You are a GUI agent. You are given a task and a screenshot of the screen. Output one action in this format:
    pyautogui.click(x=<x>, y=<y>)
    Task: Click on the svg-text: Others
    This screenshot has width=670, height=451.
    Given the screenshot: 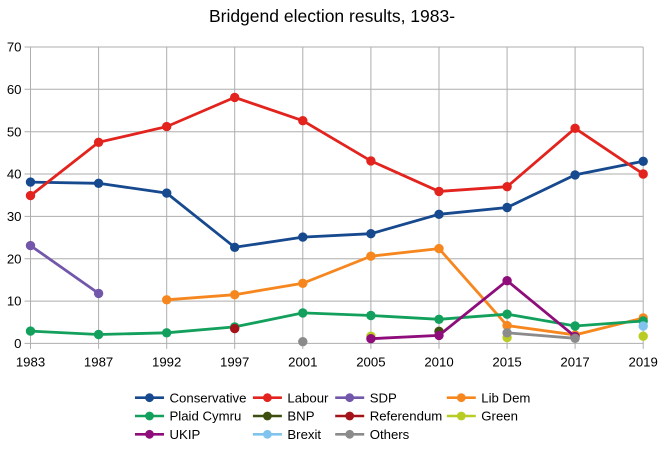 What is the action you would take?
    pyautogui.click(x=390, y=434)
    